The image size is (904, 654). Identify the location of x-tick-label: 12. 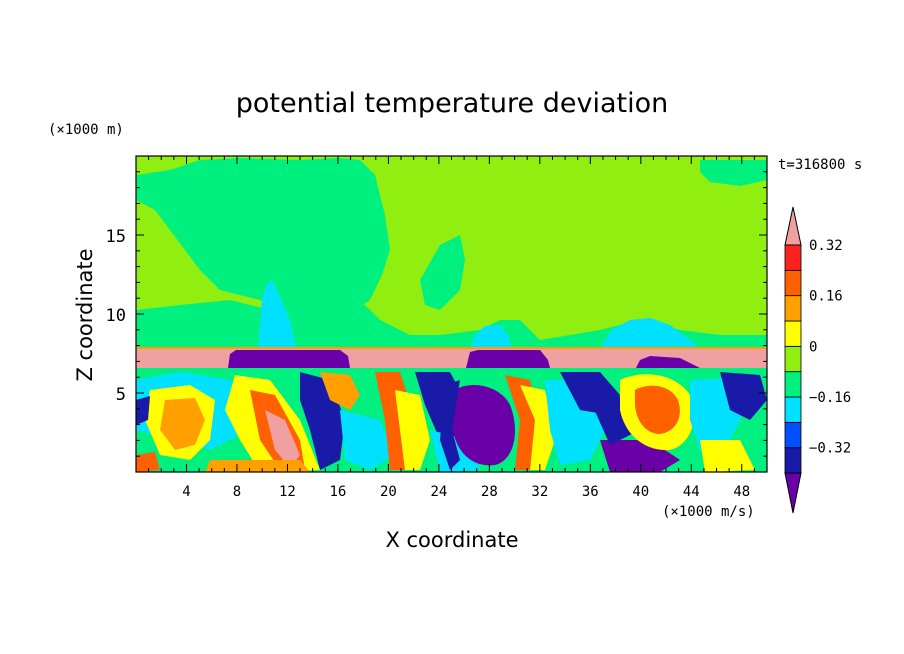
(287, 492).